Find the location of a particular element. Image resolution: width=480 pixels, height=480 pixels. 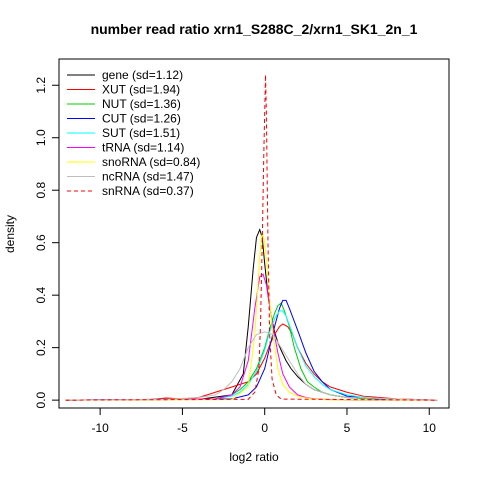

x-tick-label: 10 is located at coordinates (430, 428).